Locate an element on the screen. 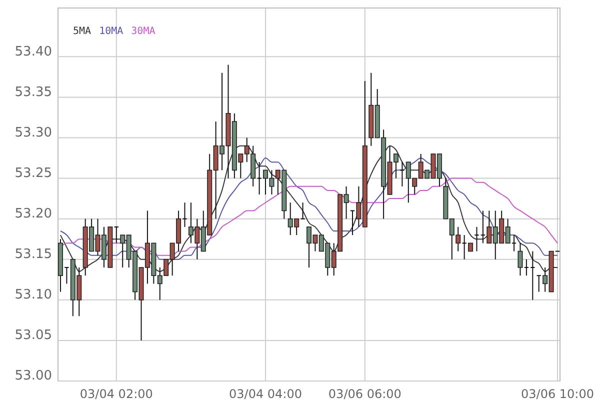 This screenshot has width=607, height=405. y-tick-label: 53.30 is located at coordinates (33, 132).